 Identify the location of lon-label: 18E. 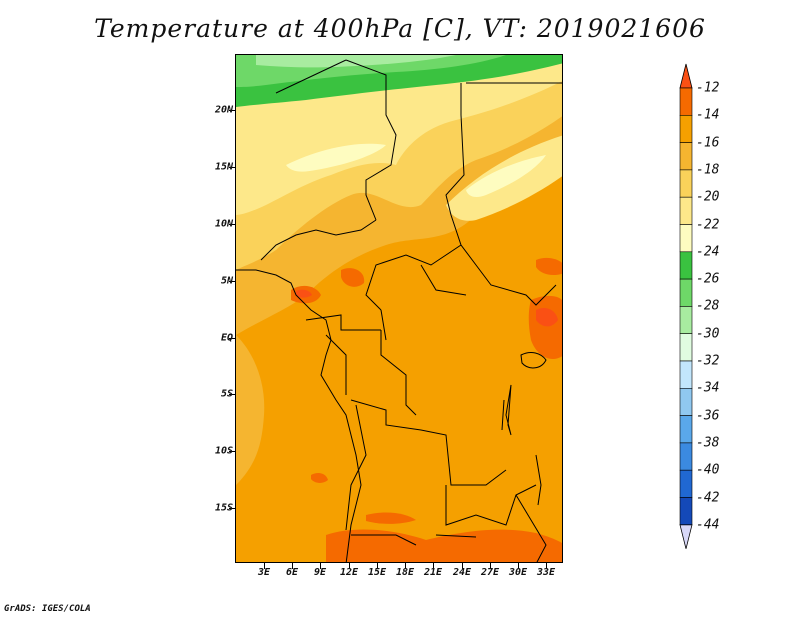
(405, 572).